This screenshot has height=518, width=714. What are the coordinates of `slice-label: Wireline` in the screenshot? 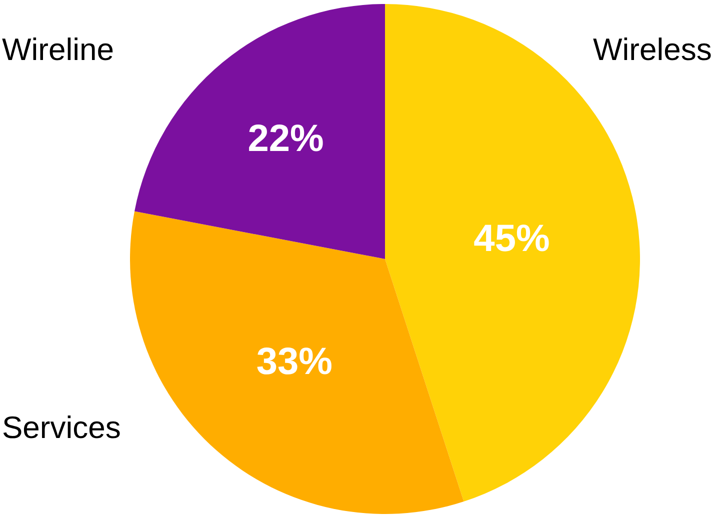 It's located at (58, 49).